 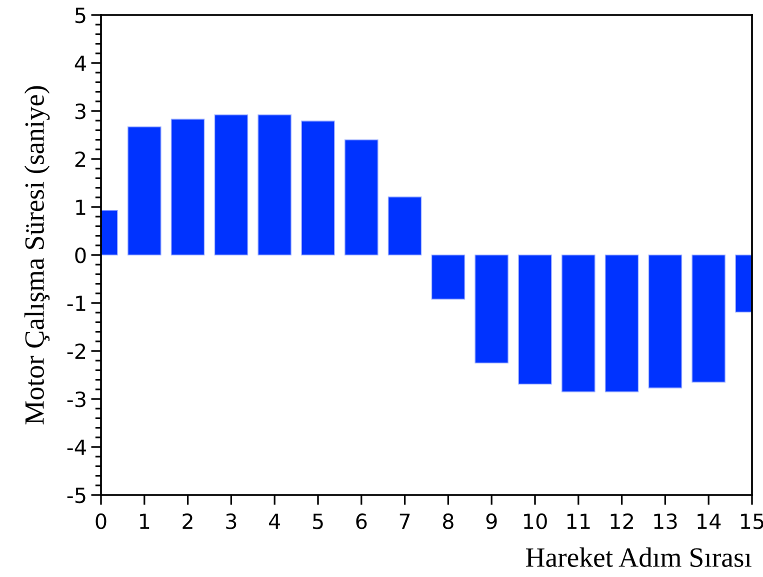 I want to click on x-tick-label: 10, so click(x=535, y=521).